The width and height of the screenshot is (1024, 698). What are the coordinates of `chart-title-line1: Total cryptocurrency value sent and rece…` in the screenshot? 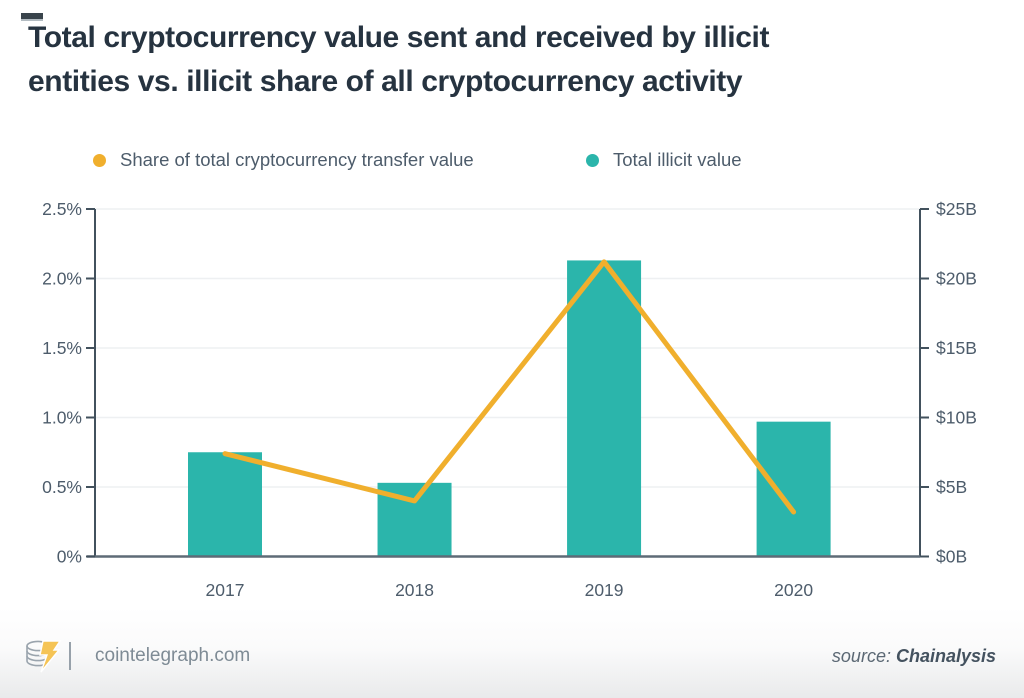 It's located at (399, 37).